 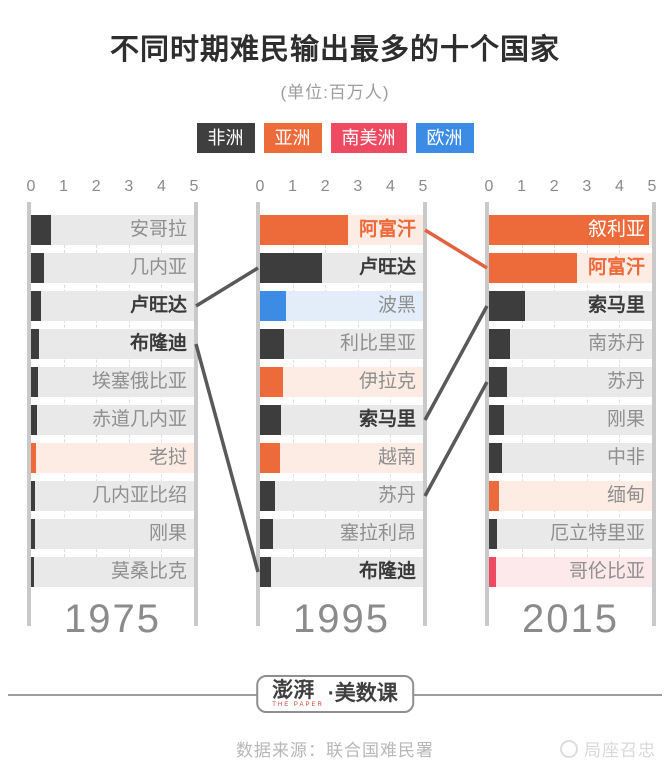 I want to click on axis-tick: 0, so click(x=489, y=186).